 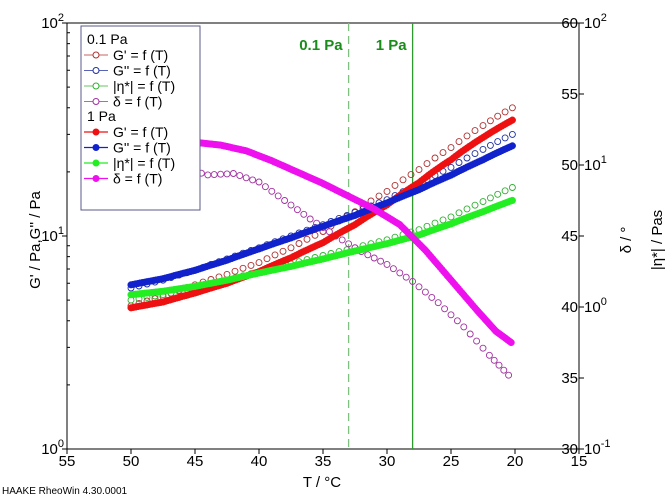 I want to click on x-tick-label: 40, so click(x=259, y=461).